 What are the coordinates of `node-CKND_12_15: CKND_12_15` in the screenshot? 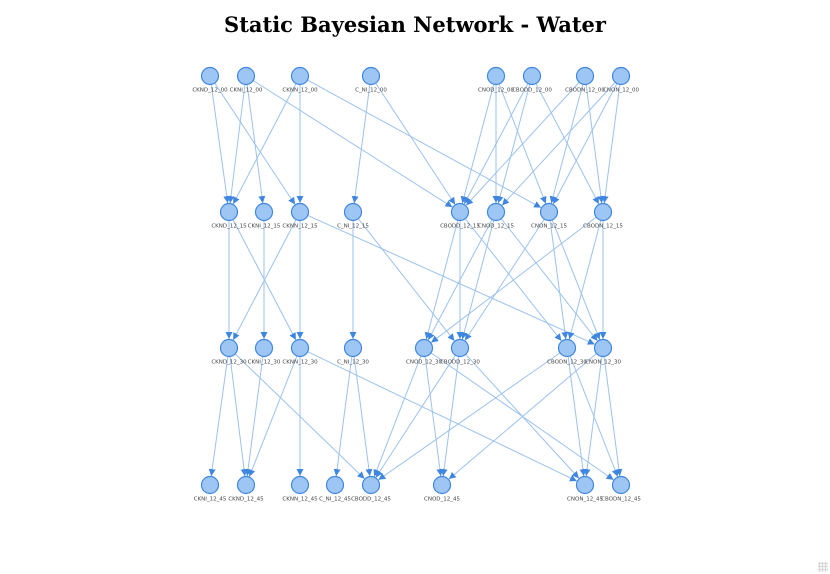 It's located at (229, 216).